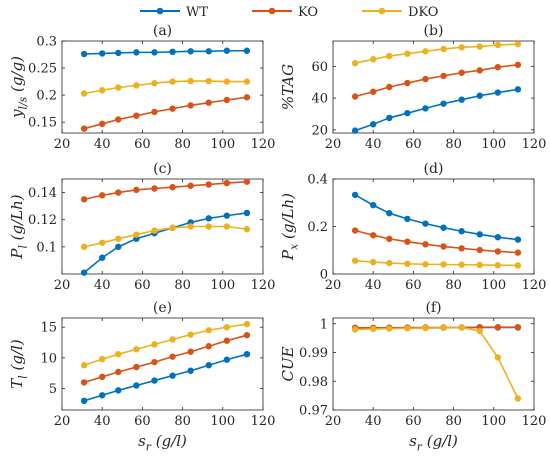 Image resolution: width=550 pixels, height=459 pixels. Describe the element at coordinates (313, 411) in the screenshot. I see `y-tick-label: 0.97` at that location.